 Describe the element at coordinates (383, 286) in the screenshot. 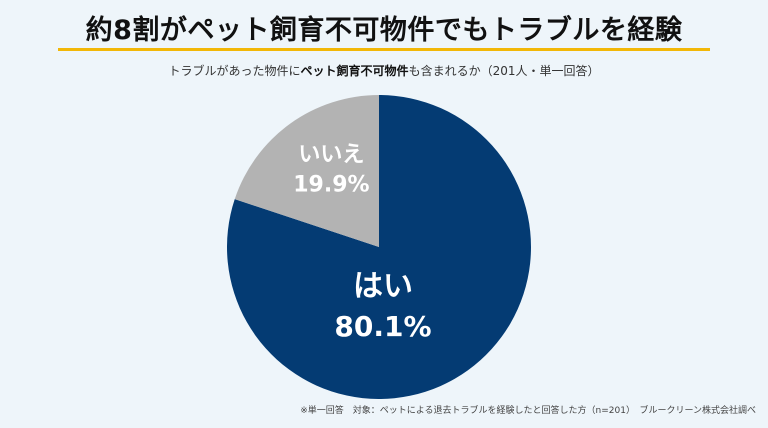

I see `slice-label-yes: はい` at that location.